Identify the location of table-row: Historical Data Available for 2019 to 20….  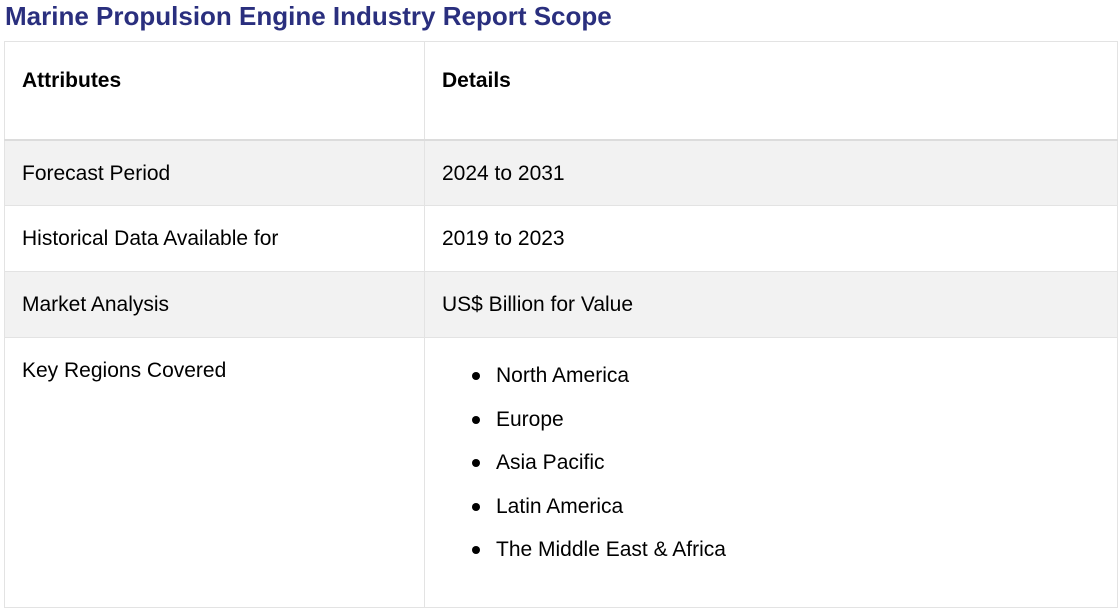
(561, 238).